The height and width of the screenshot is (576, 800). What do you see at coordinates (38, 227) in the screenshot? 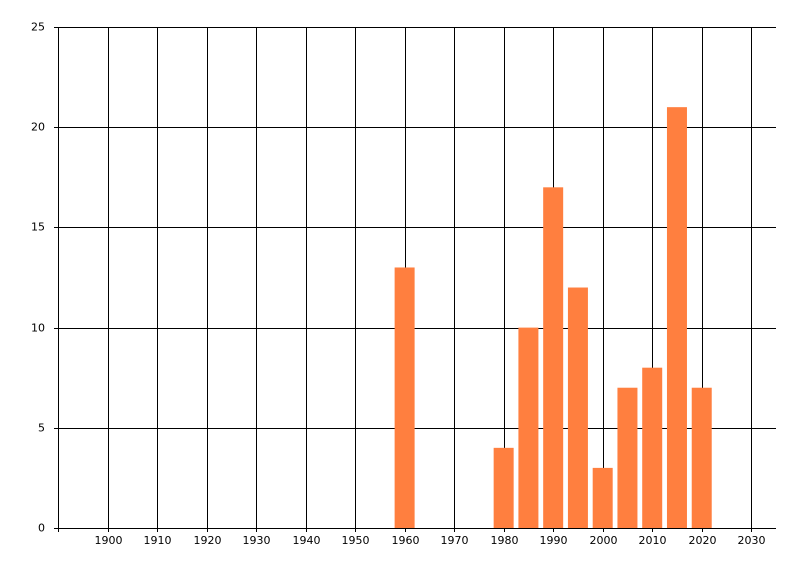
I see `y-tick-label: 15` at bounding box center [38, 227].